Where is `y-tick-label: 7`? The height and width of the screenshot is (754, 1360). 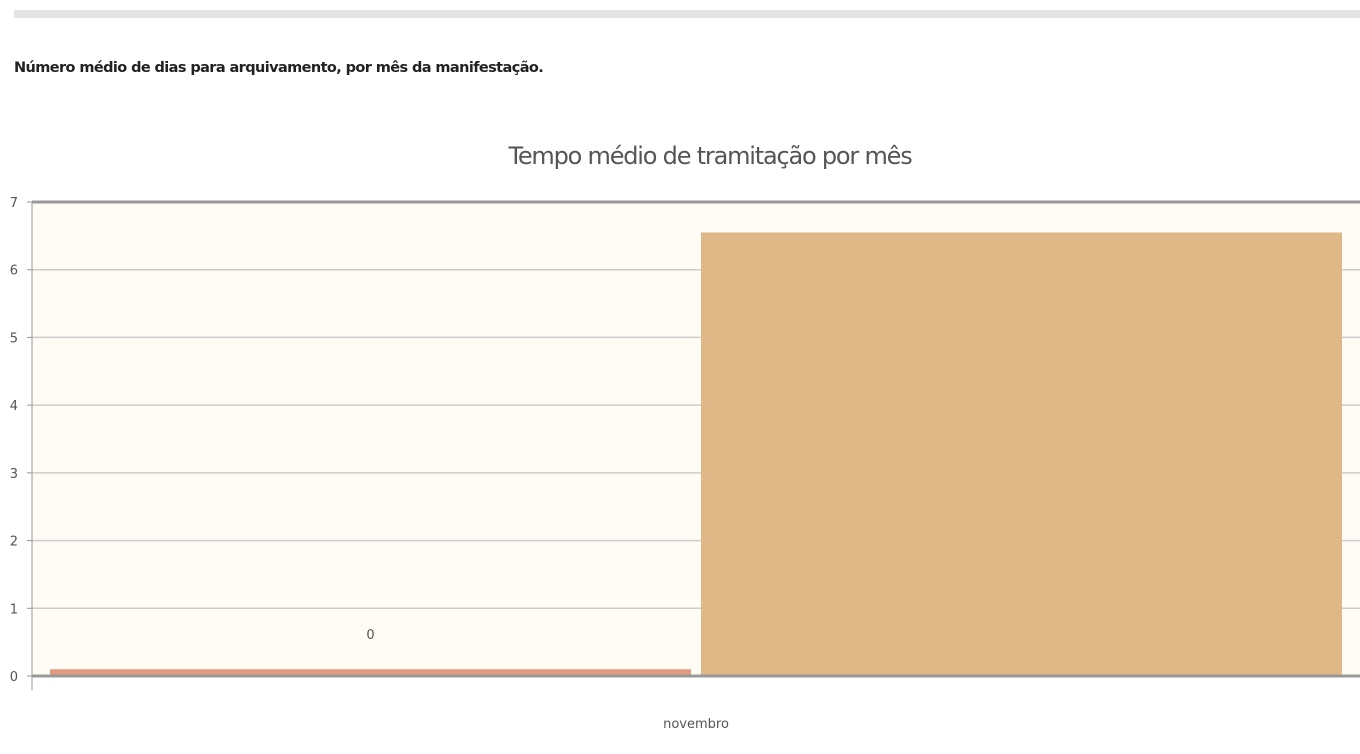 y-tick-label: 7 is located at coordinates (14, 203).